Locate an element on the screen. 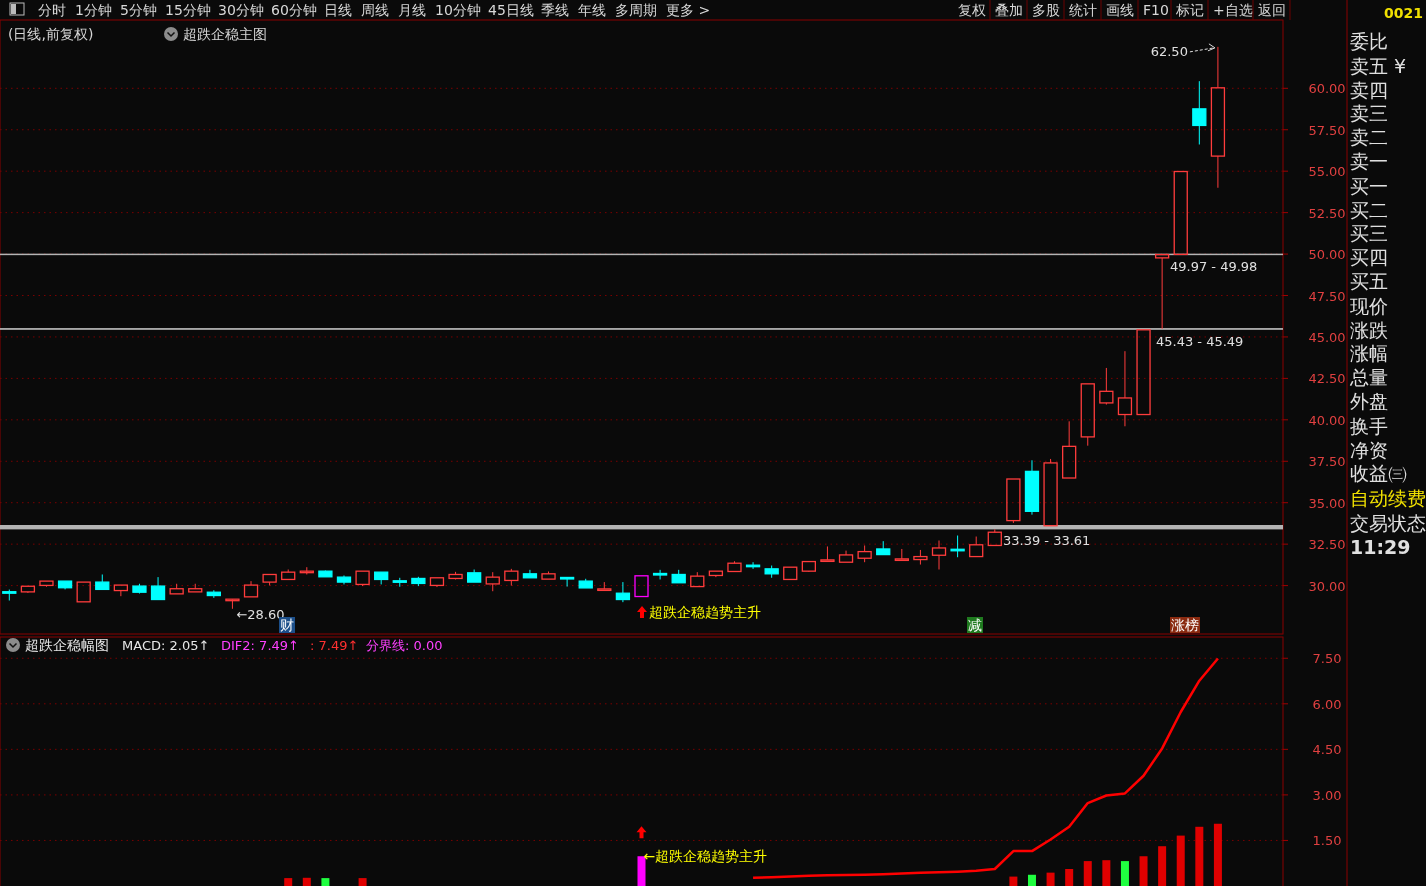 This screenshot has width=1426, height=886. text: 11:29 is located at coordinates (1380, 546).